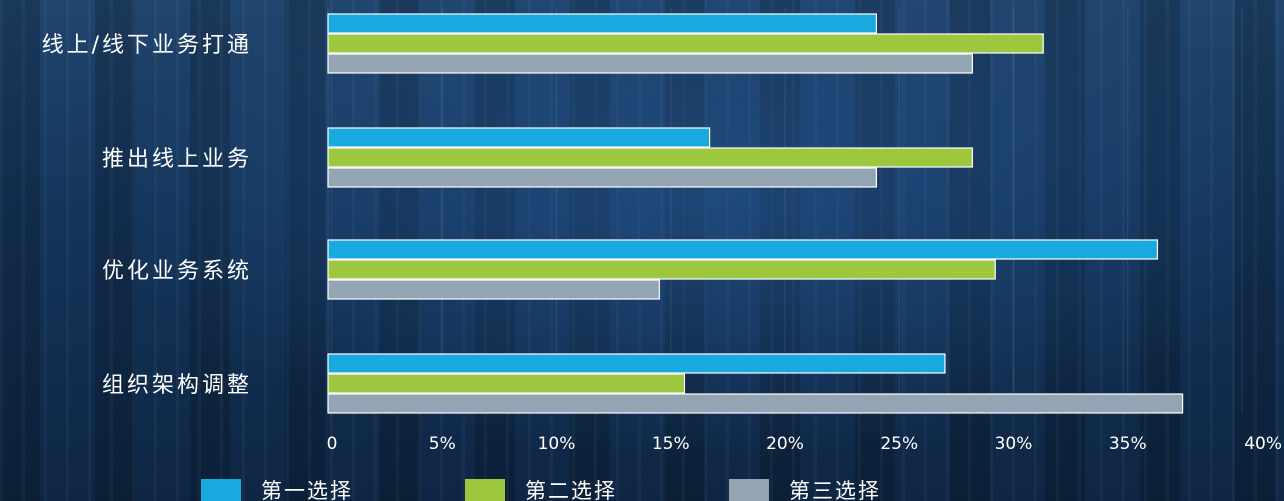 This screenshot has height=501, width=1284. What do you see at coordinates (785, 444) in the screenshot?
I see `x-tick-label: 20%` at bounding box center [785, 444].